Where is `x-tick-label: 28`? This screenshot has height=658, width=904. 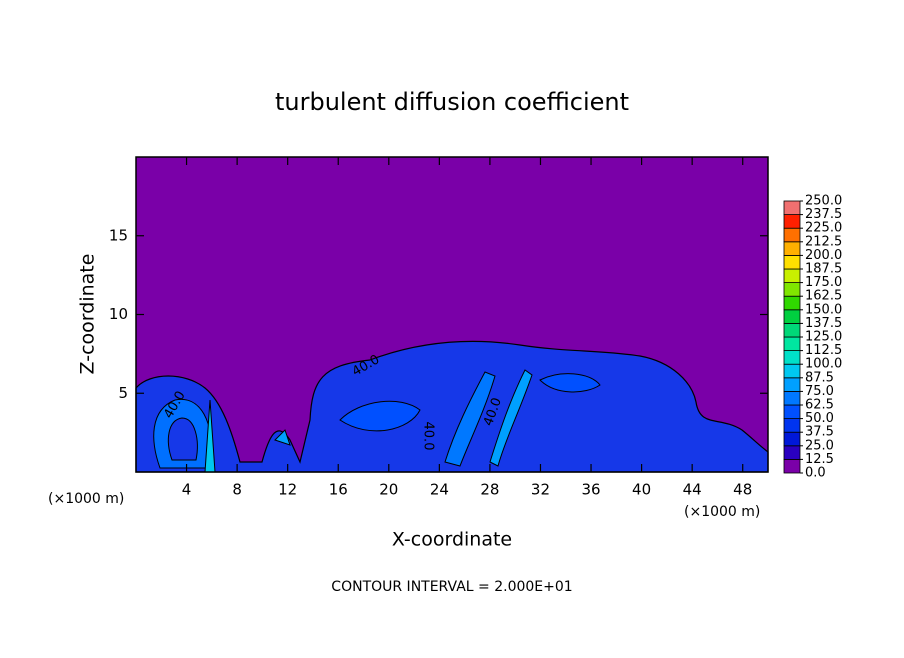 x-tick-label: 28 is located at coordinates (489, 490).